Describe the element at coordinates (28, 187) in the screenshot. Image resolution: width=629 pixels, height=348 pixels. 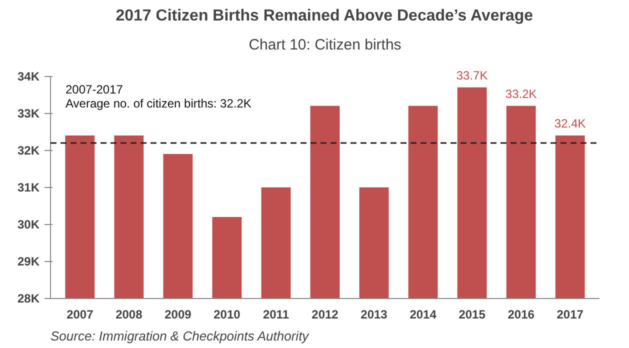
I see `y-tick-label: 31K` at that location.